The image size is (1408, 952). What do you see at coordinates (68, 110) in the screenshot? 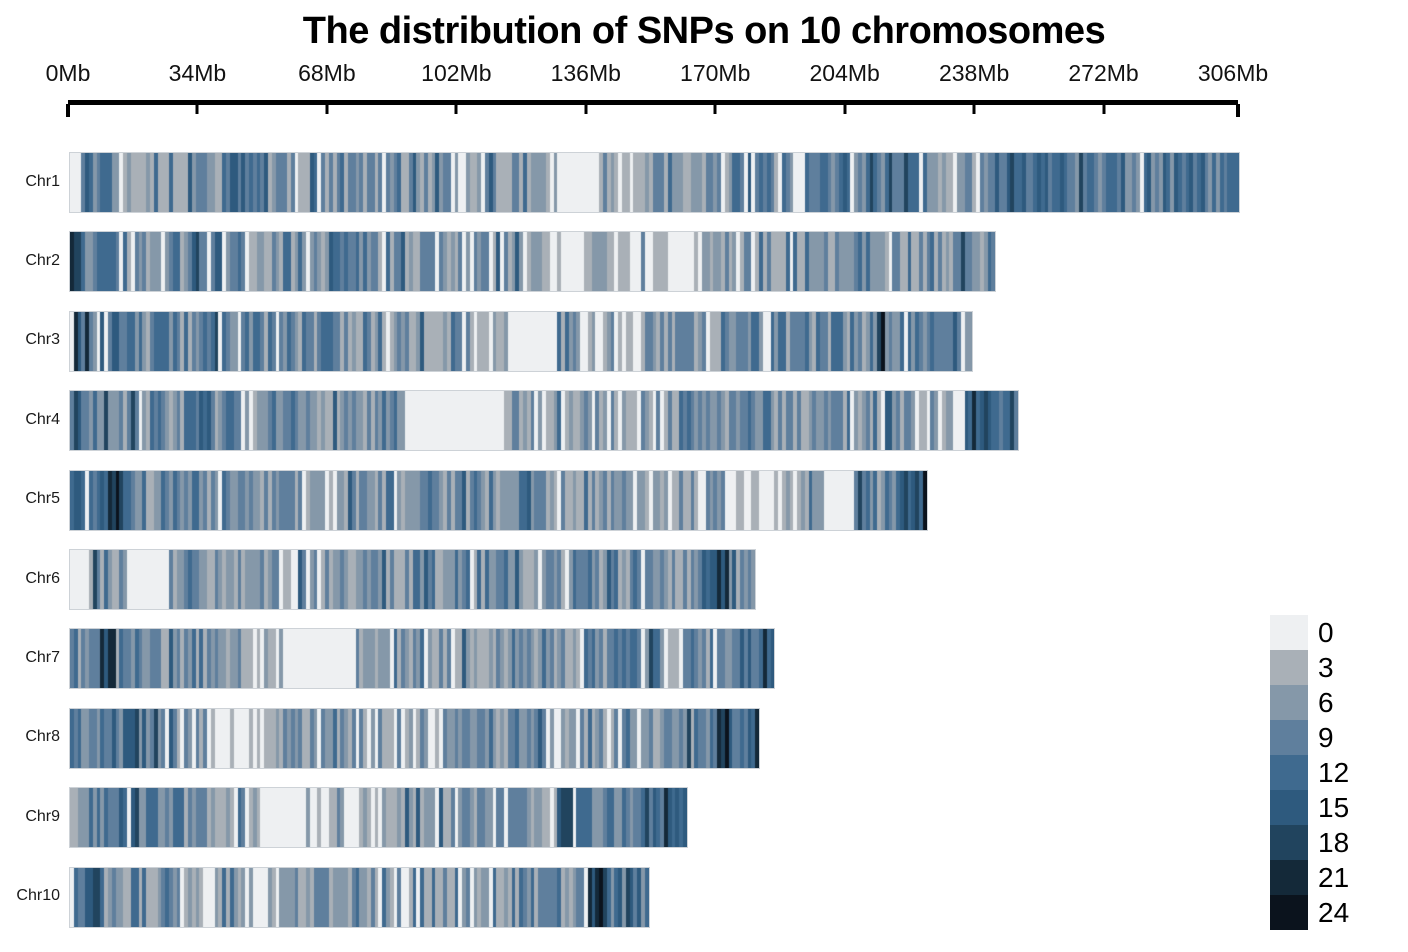
I see `axis-tick-0mb` at bounding box center [68, 110].